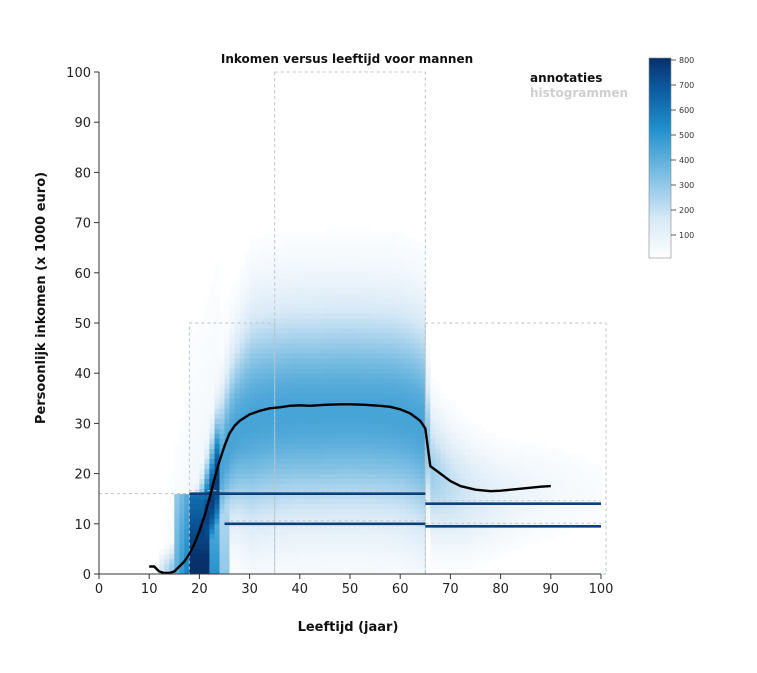 This screenshot has height=673, width=757. What do you see at coordinates (87, 575) in the screenshot?
I see `y-tick-label: 0` at bounding box center [87, 575].